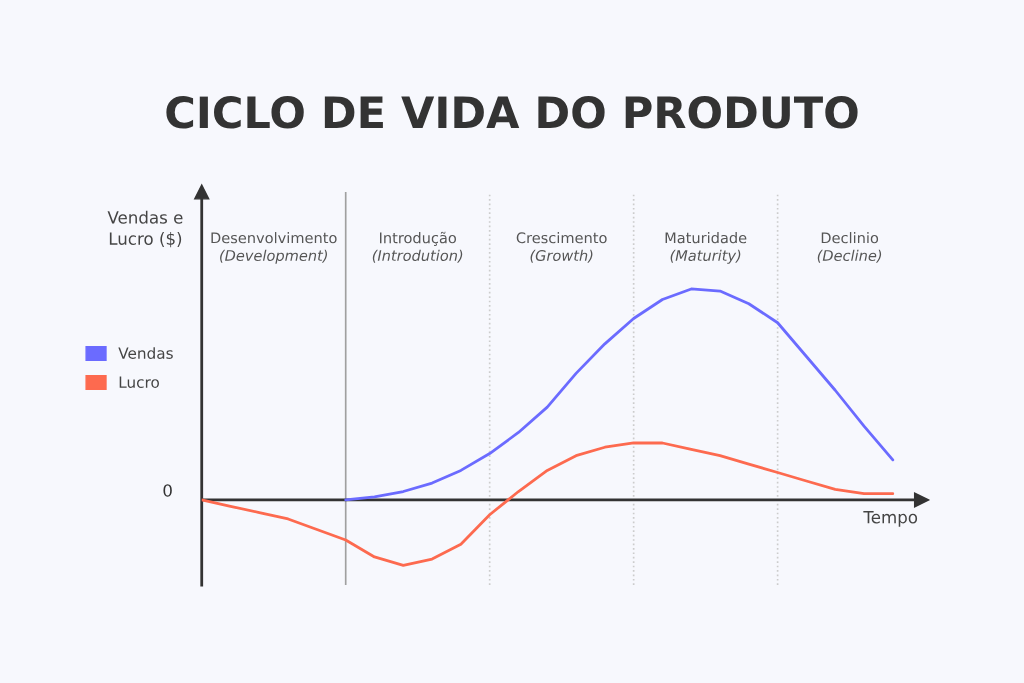 This screenshot has width=1024, height=683. What do you see at coordinates (145, 229) in the screenshot?
I see `y-axis-title: Vendas e Lucro ($)` at bounding box center [145, 229].